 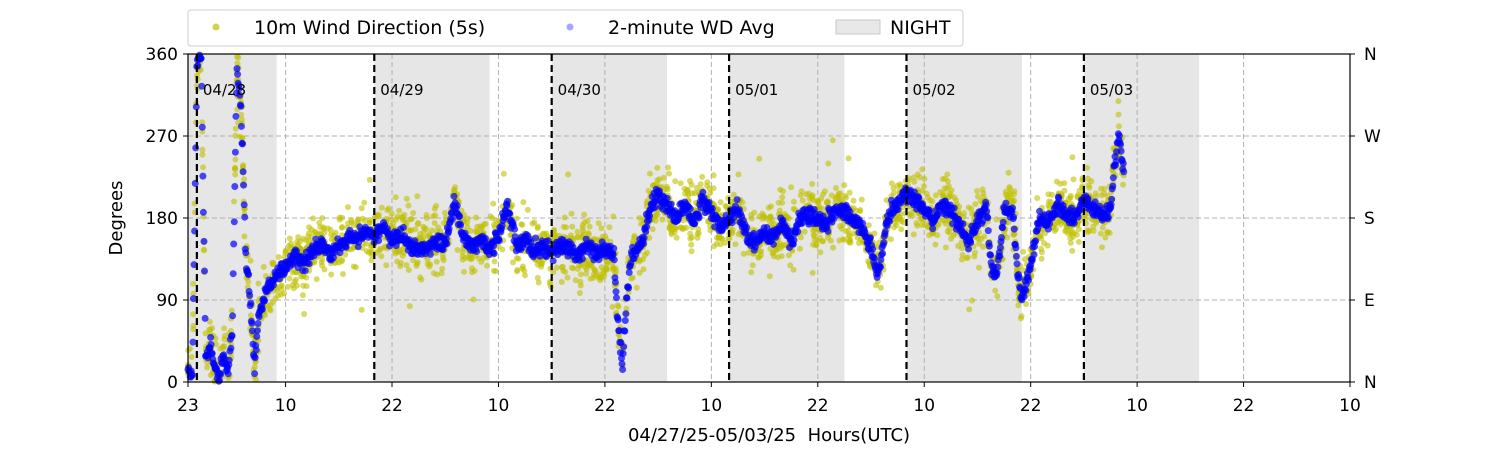 What do you see at coordinates (579, 90) in the screenshot?
I see `day-label: 04/30` at bounding box center [579, 90].